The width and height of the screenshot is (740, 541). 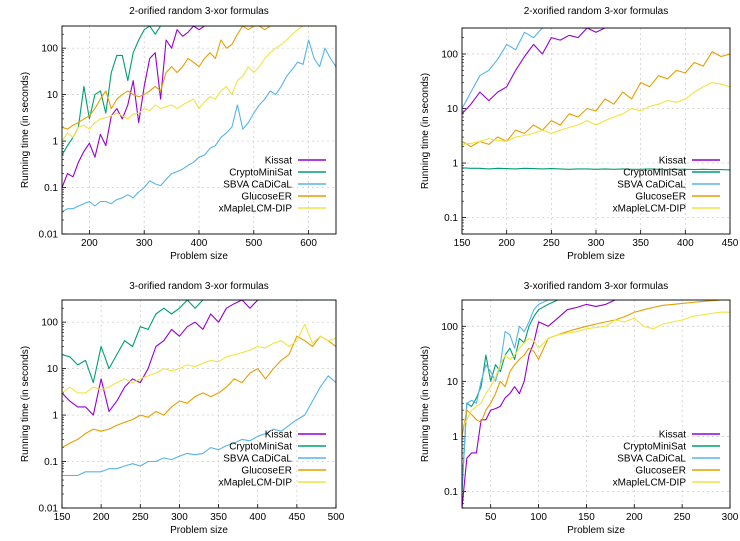 What do you see at coordinates (596, 11) in the screenshot?
I see `chart-title: 2-xorified random 3-xor formulas` at bounding box center [596, 11].